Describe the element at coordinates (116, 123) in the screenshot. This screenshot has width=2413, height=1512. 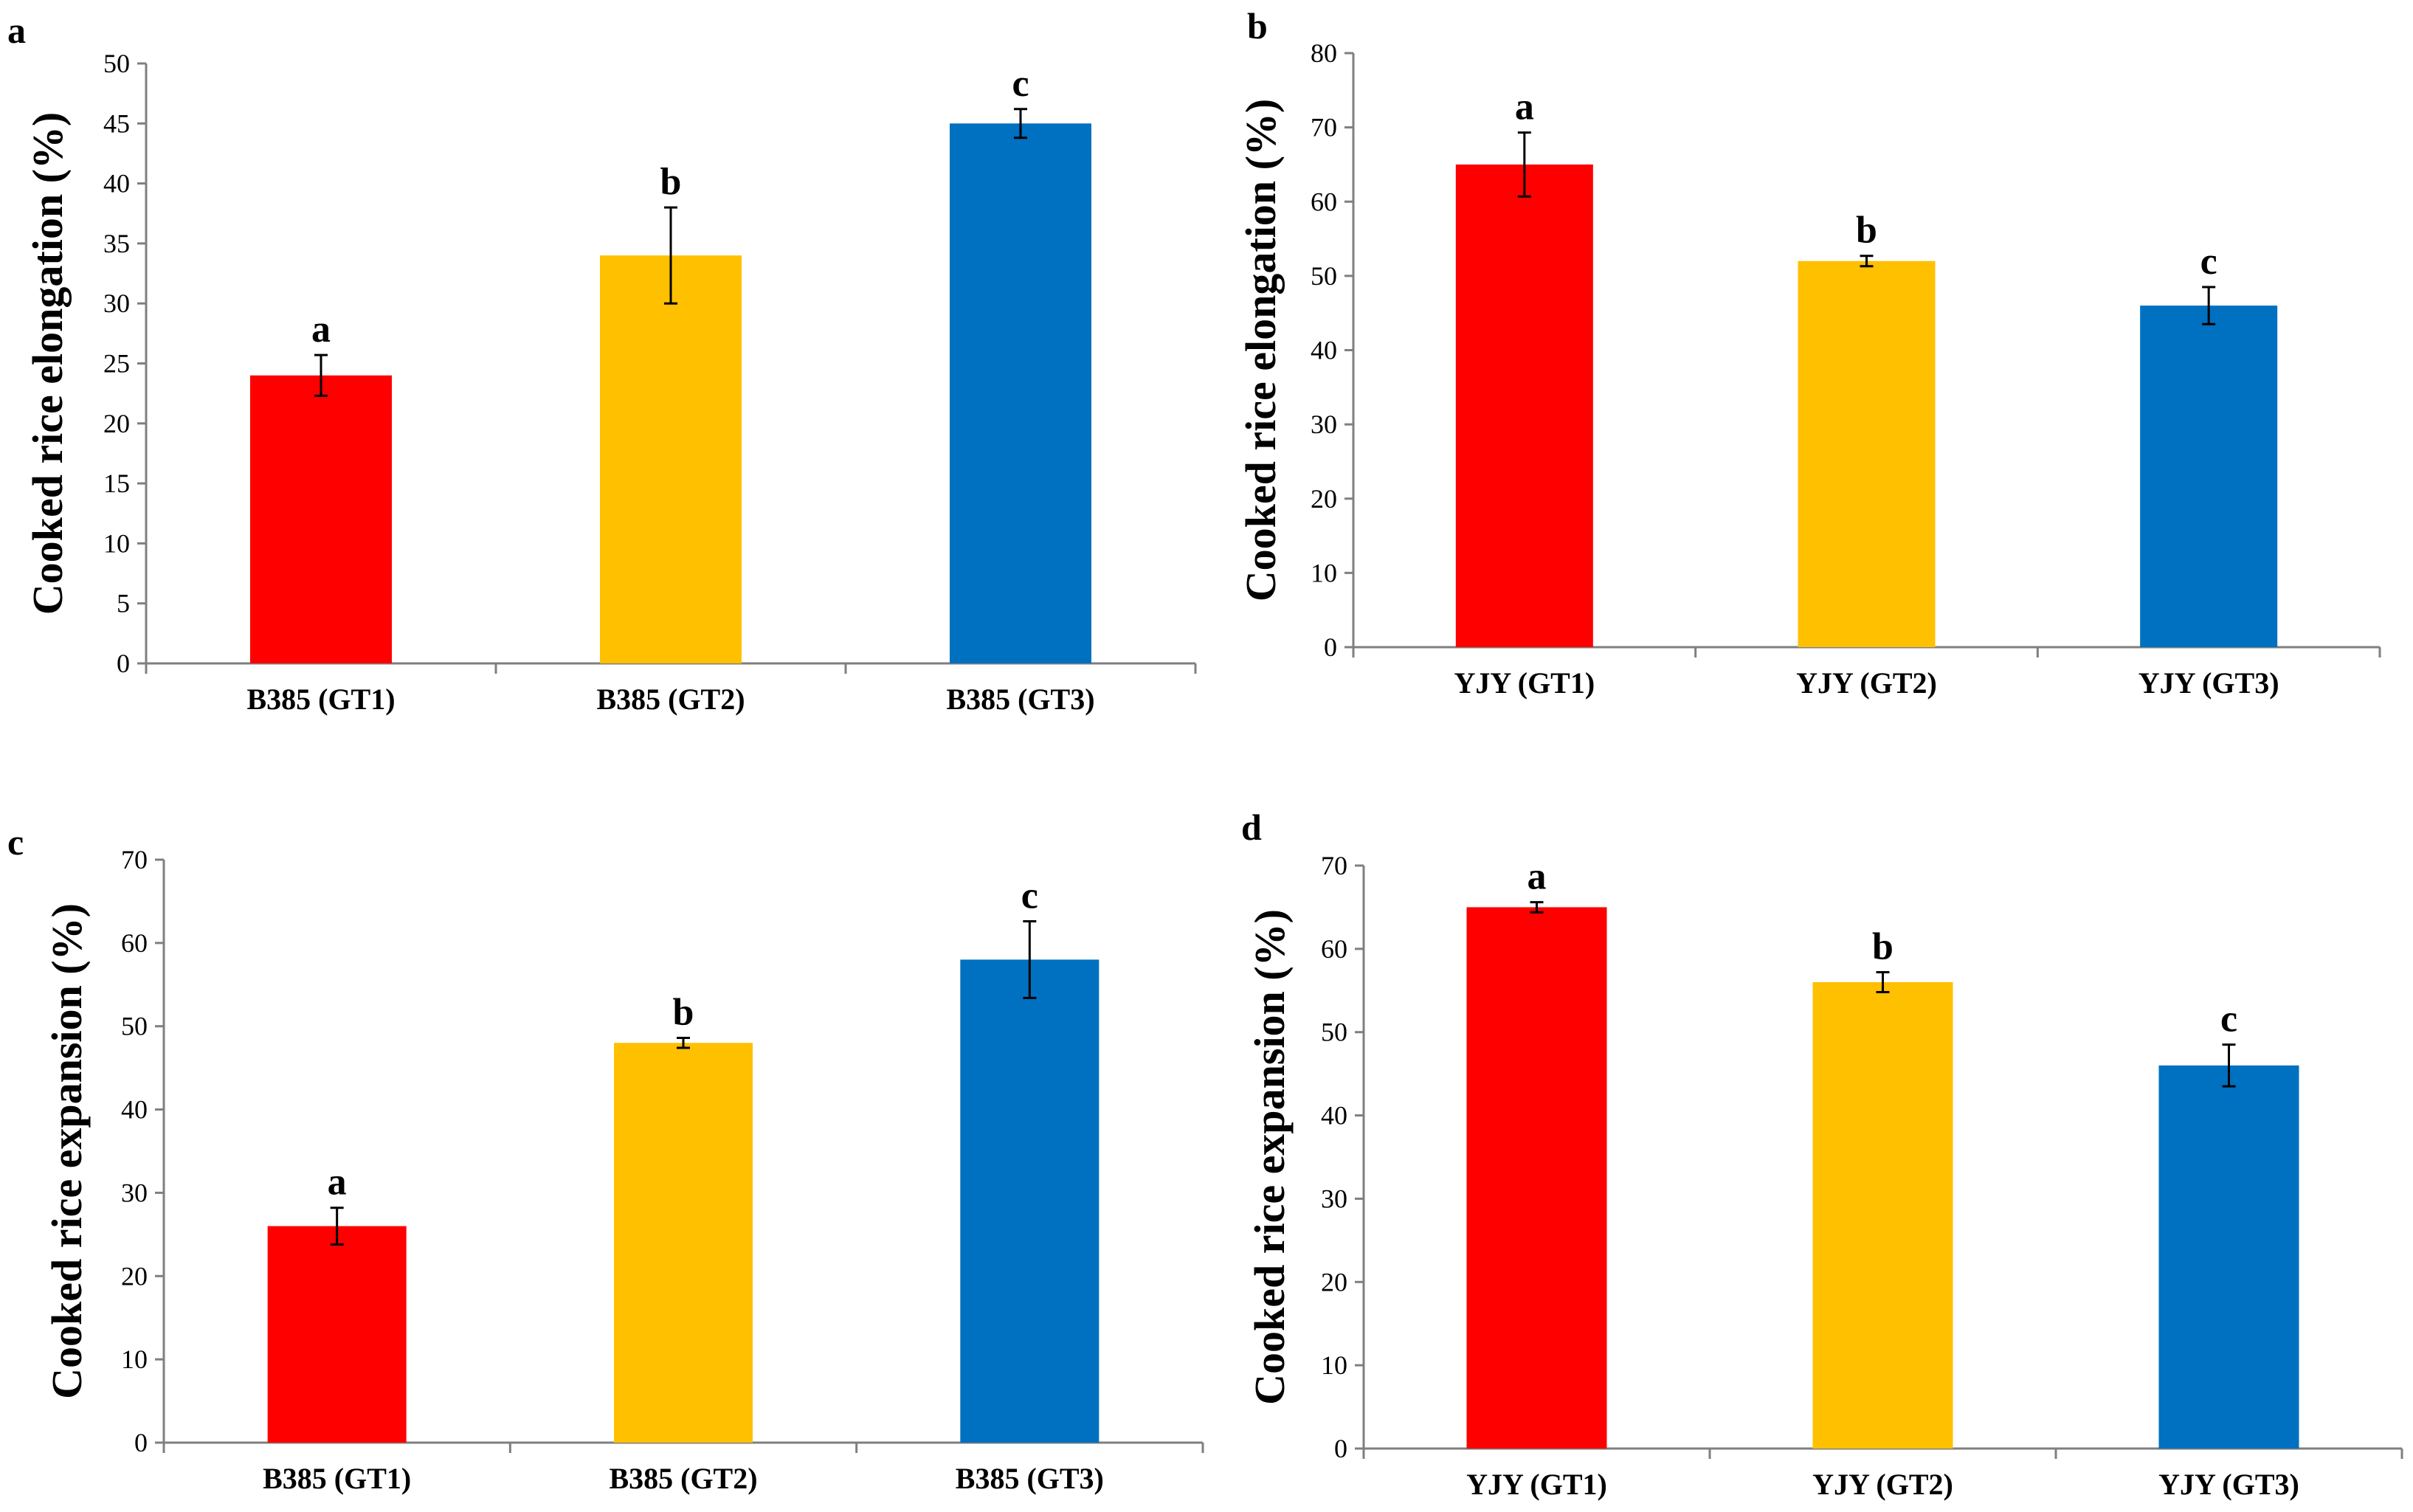
I see `y-tick-label: 45` at that location.